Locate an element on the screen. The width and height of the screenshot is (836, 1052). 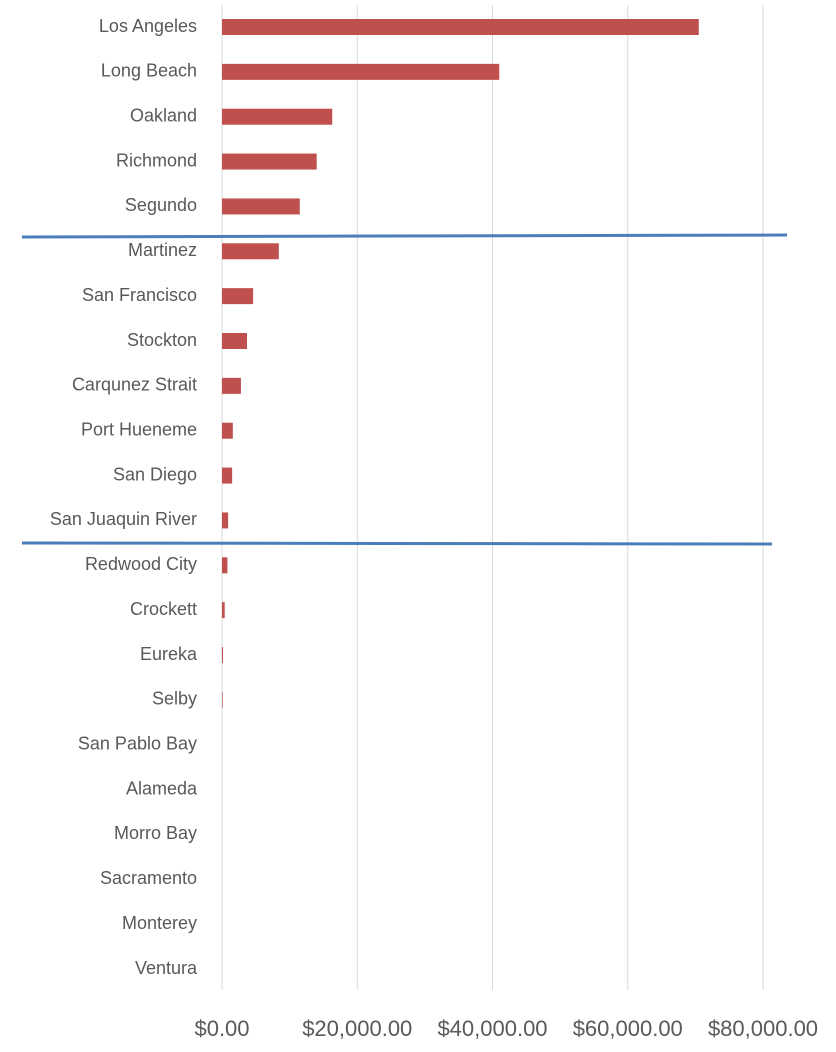
y-tick-label: Alameda is located at coordinates (162, 788).